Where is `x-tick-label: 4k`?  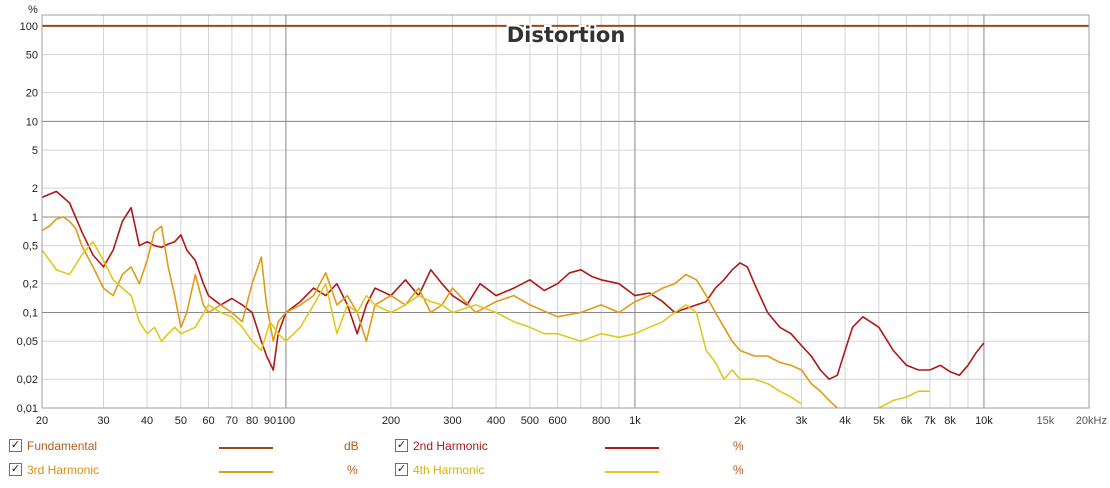 x-tick-label: 4k is located at coordinates (845, 421).